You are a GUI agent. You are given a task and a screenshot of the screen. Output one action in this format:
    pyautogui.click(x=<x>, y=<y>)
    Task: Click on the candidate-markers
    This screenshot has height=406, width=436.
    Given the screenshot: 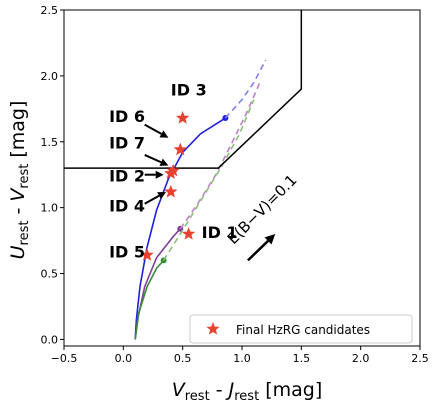 What is the action you would take?
    pyautogui.click(x=168, y=186)
    